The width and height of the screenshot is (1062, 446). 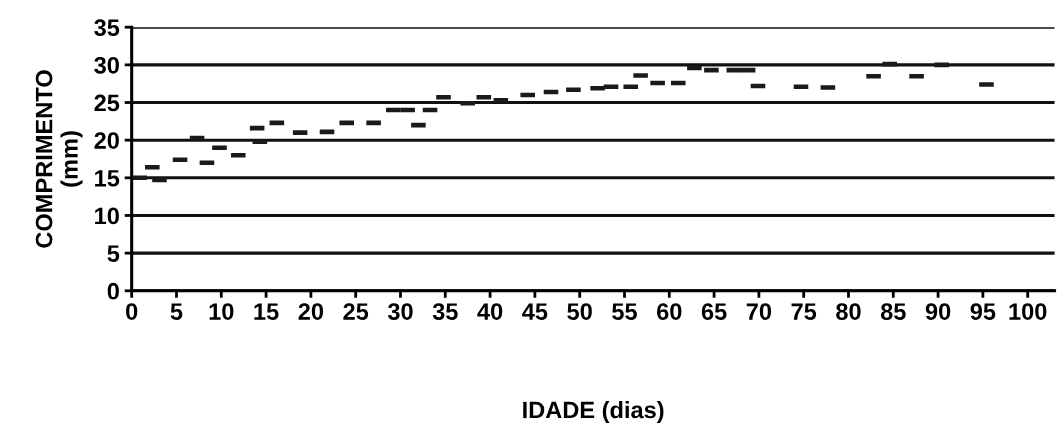 I want to click on y-tick-label: 25, so click(x=107, y=103).